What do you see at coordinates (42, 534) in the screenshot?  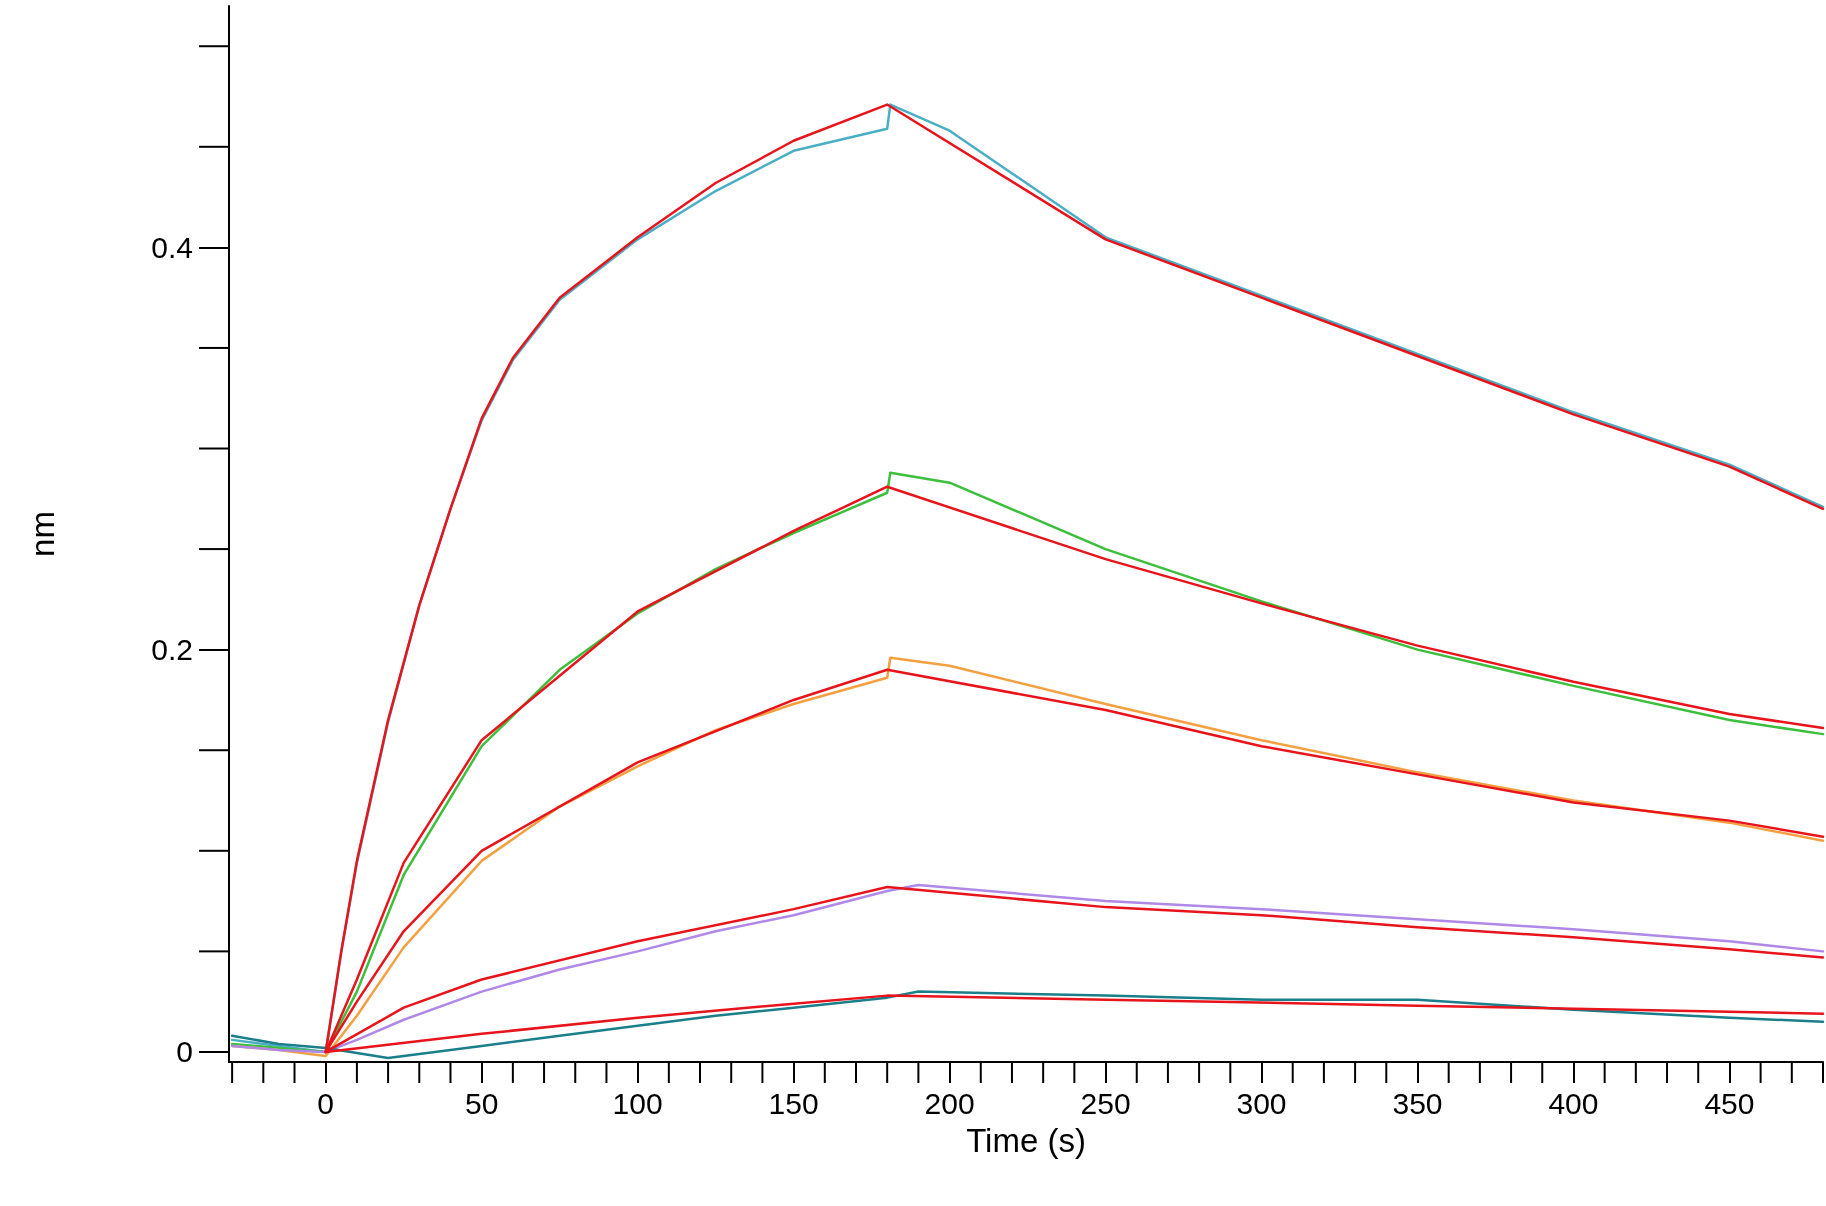 I see `y-axis-title: nm` at bounding box center [42, 534].